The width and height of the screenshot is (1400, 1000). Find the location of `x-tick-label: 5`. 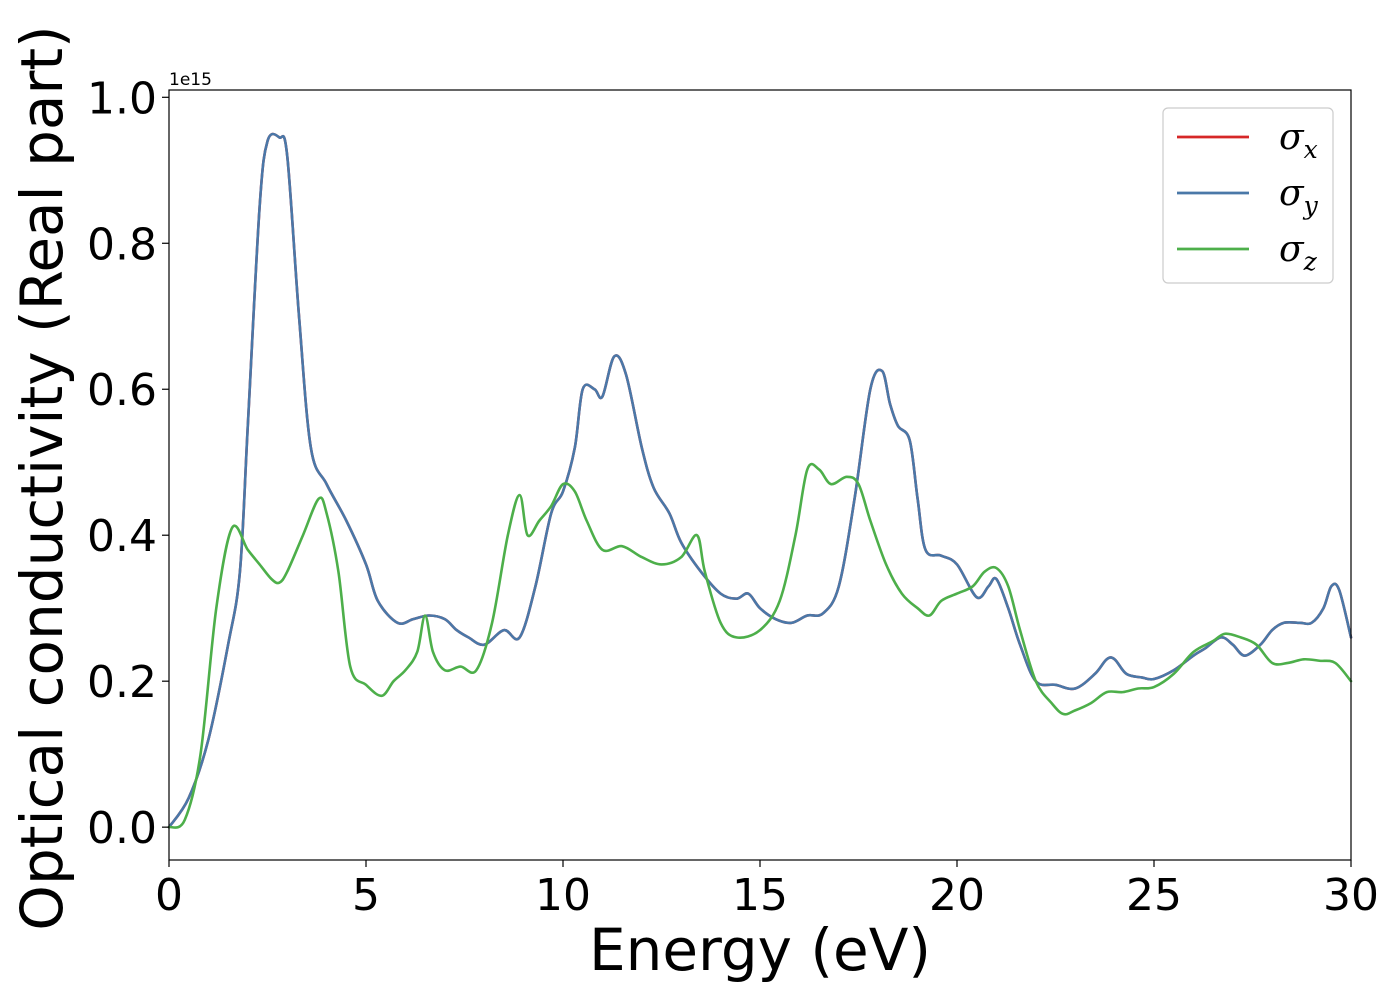

x-tick-label: 5 is located at coordinates (366, 895).